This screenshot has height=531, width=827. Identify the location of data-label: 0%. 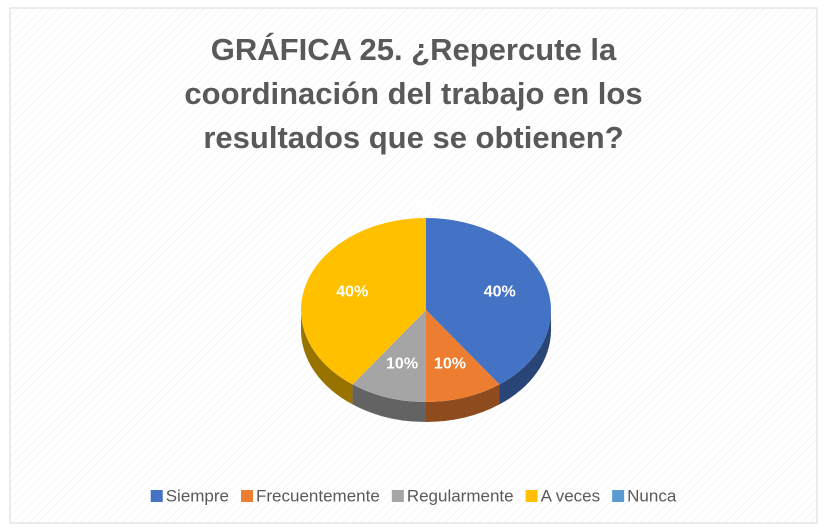
(425, 206).